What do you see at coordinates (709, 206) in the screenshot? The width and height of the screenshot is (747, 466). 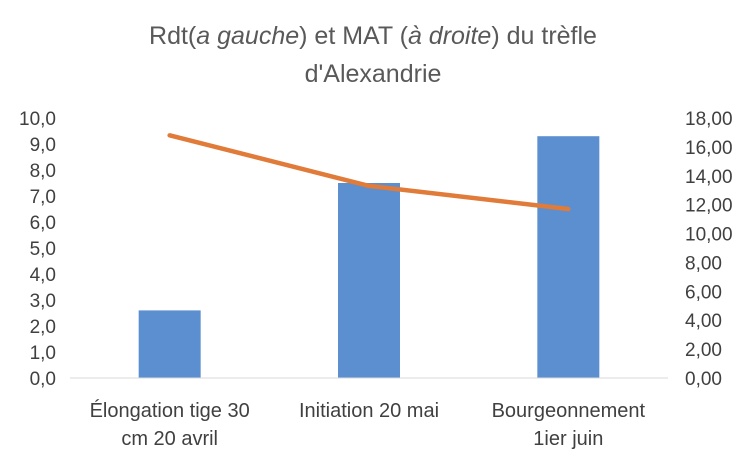 I see `right-y-tick-label: 12,00` at bounding box center [709, 206].